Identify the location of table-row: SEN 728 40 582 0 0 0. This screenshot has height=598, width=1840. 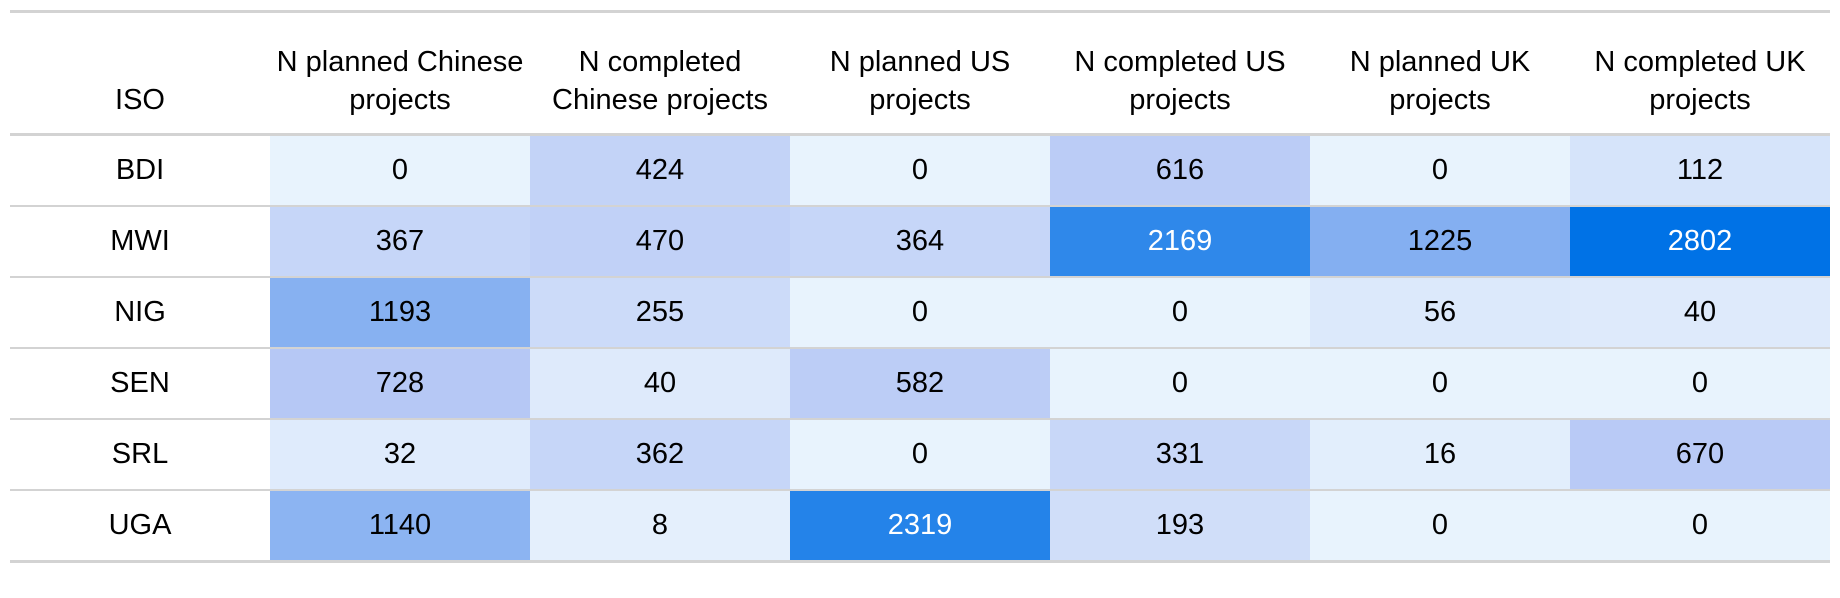
(920, 383).